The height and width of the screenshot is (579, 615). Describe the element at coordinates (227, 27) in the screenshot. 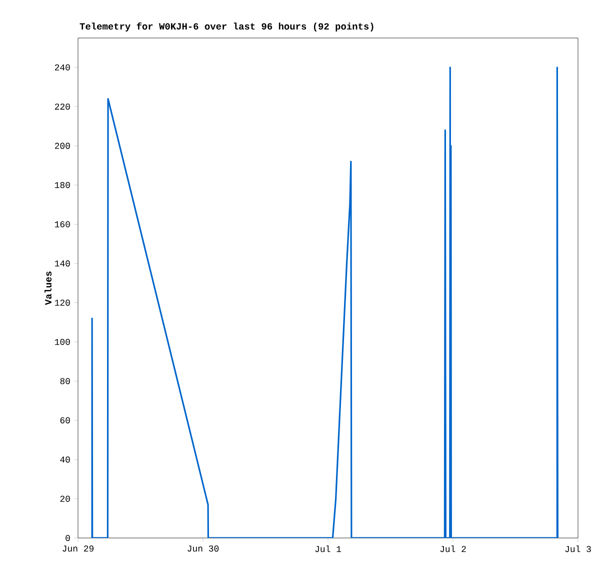

I see `chart-title: Telemetry for W0KJH-6 over last 96 hours (92 points)` at that location.